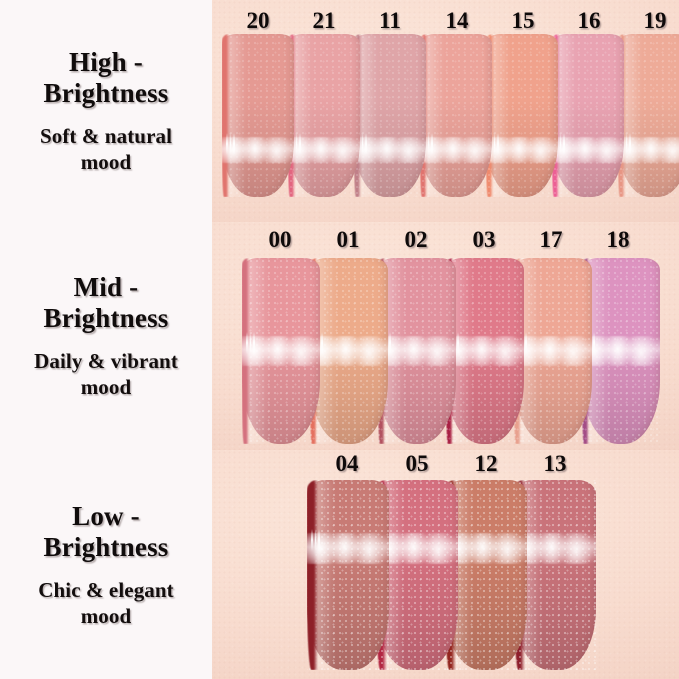 This screenshot has width=679, height=679. What do you see at coordinates (106, 111) in the screenshot?
I see `caption-high-brightness: High - Brightness Soft & natural mood` at bounding box center [106, 111].